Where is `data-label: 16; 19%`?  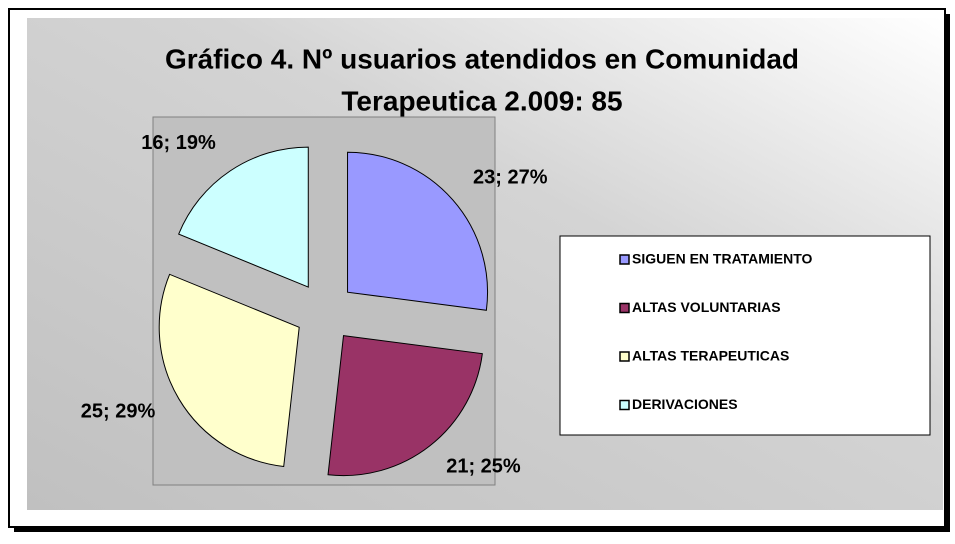 data-label: 16; 19% is located at coordinates (178, 143).